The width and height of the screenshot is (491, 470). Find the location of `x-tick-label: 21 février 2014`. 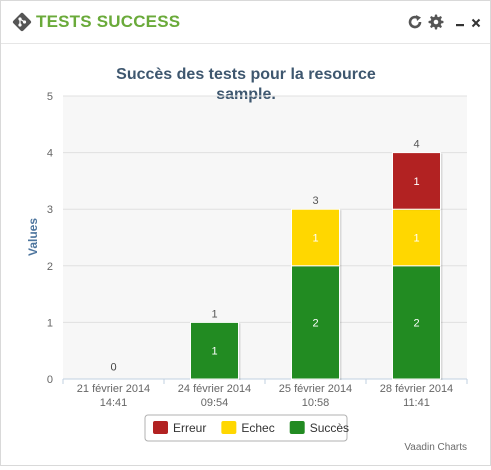

x-tick-label: 21 février 2014 is located at coordinates (113, 389).